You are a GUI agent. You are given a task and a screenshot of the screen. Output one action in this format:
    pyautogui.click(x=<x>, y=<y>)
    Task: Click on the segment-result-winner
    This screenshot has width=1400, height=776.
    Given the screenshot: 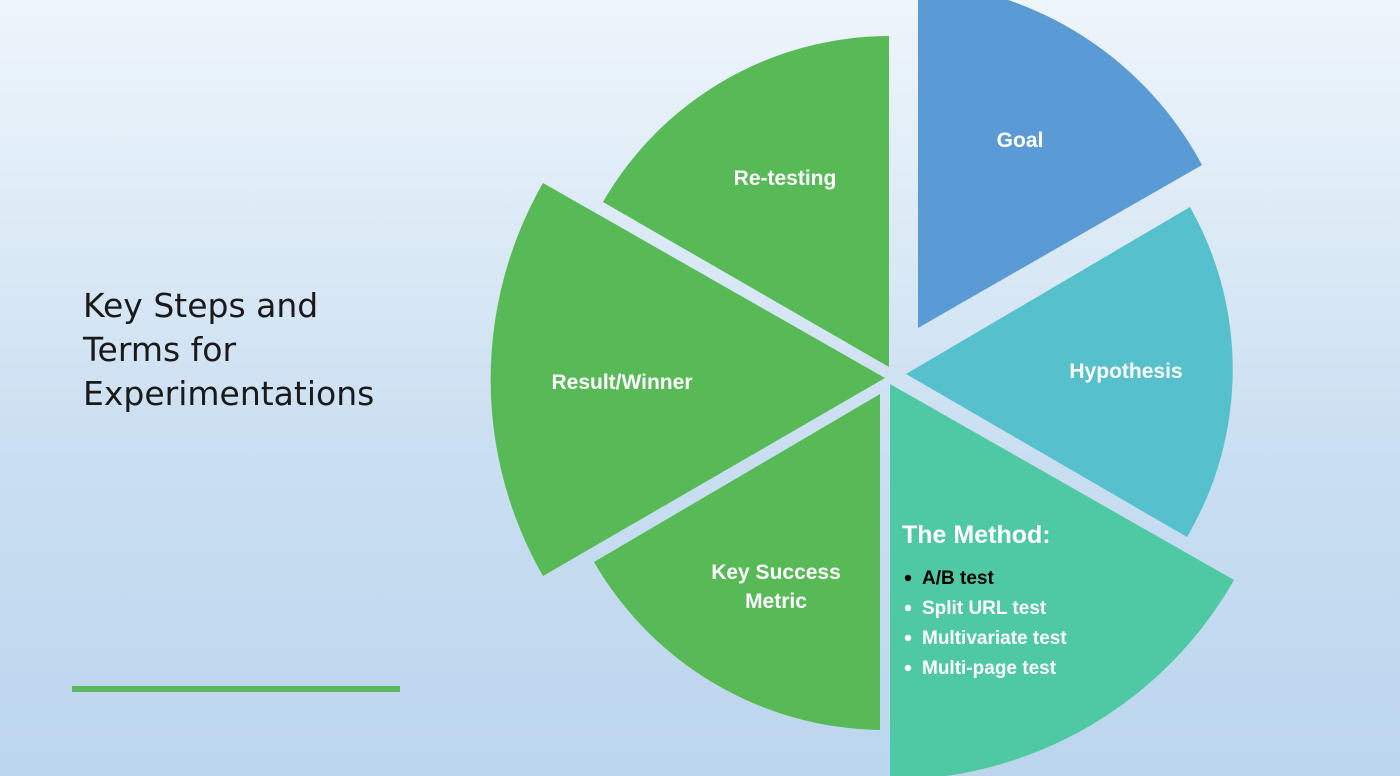 What is the action you would take?
    pyautogui.click(x=687, y=379)
    